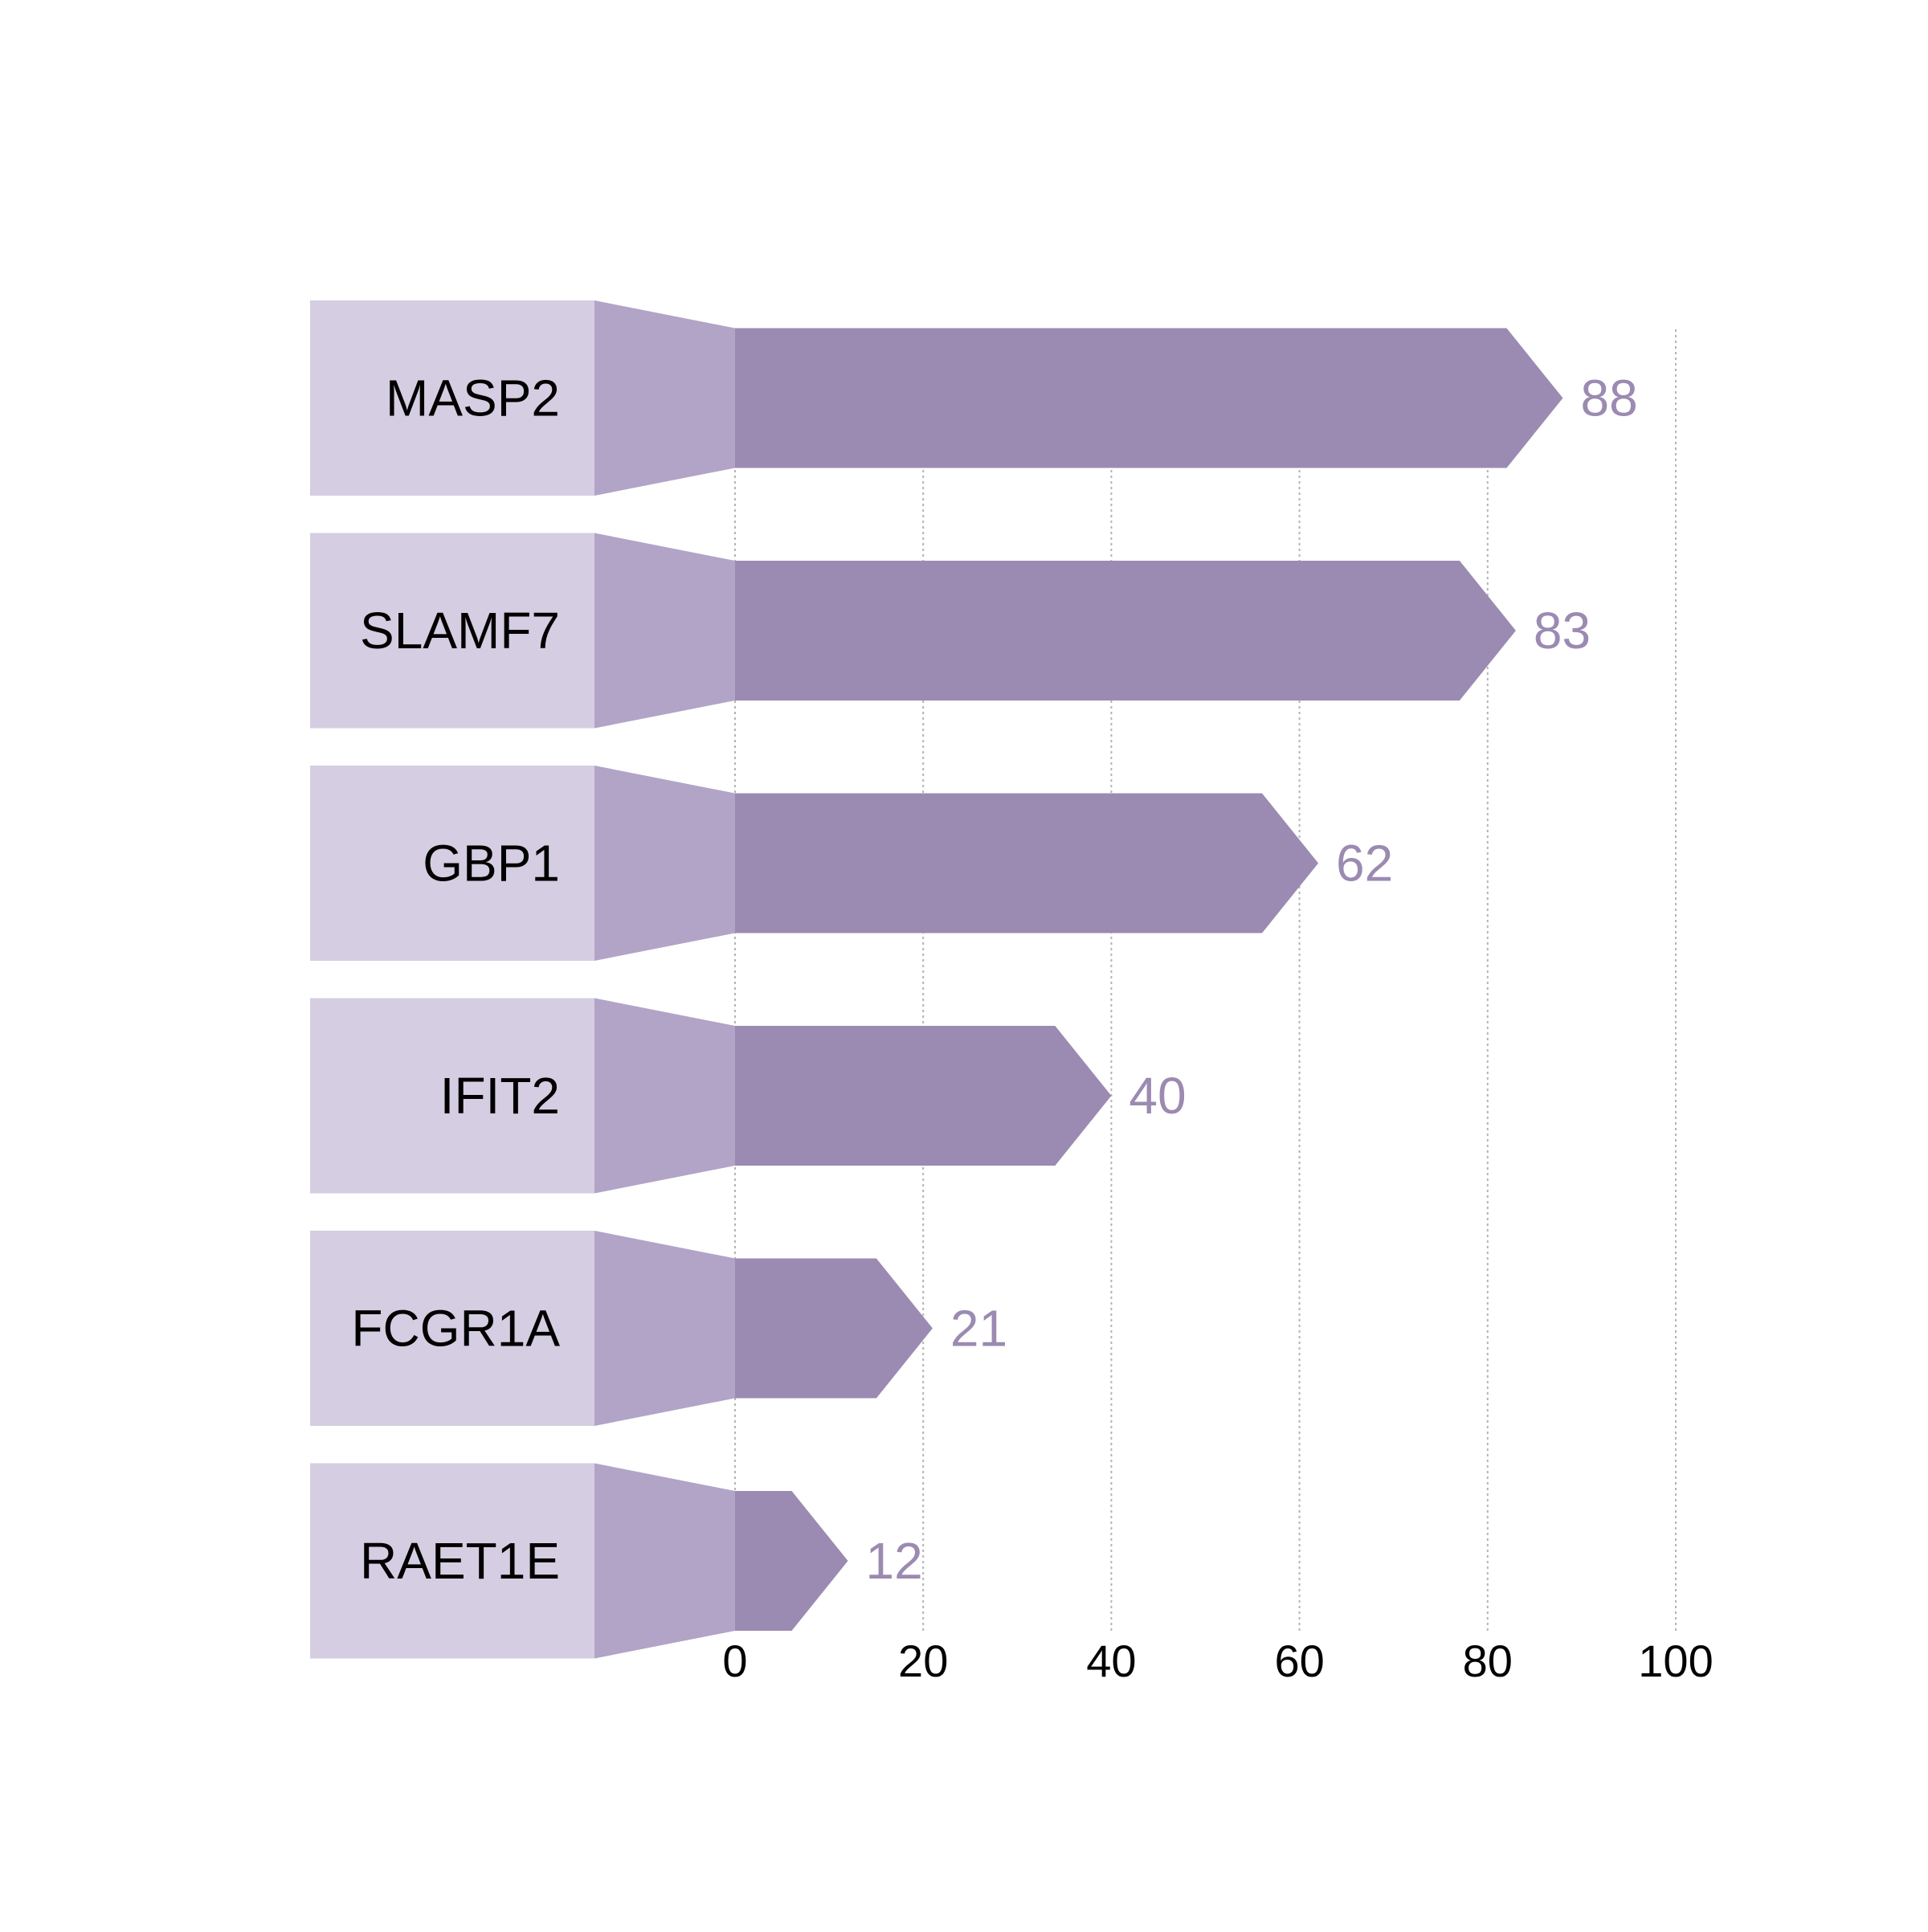 The image size is (1928, 1932). I want to click on category-label: RAET1E, so click(460, 1561).